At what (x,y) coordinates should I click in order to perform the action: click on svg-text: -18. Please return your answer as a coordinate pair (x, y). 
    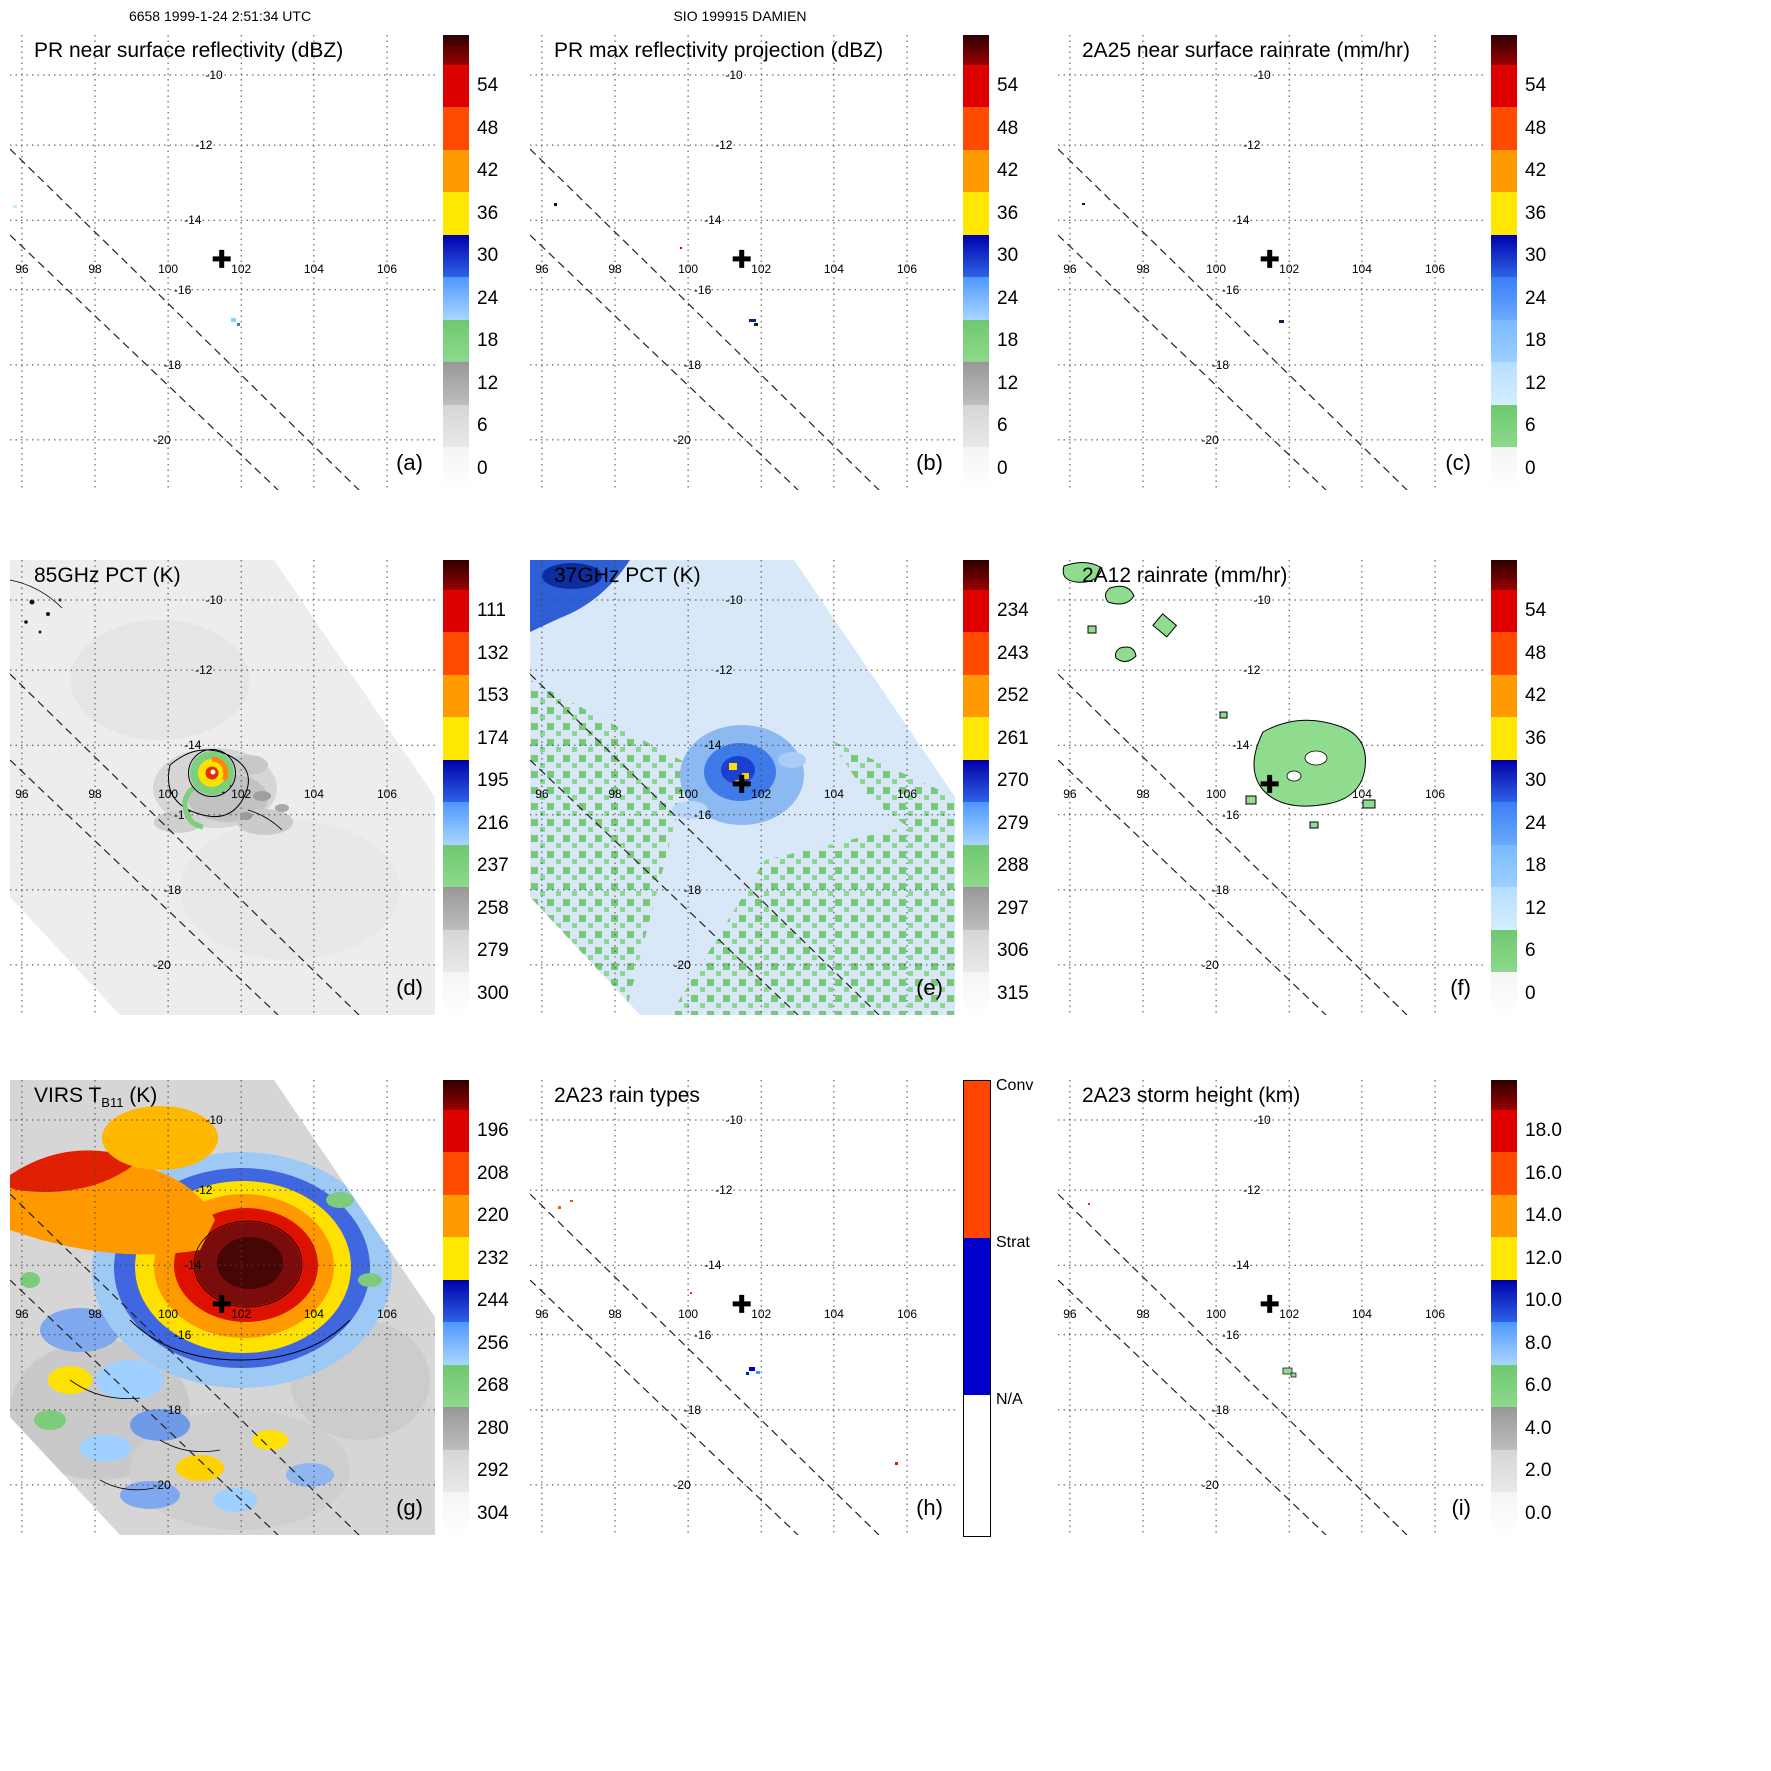
    Looking at the image, I should click on (173, 890).